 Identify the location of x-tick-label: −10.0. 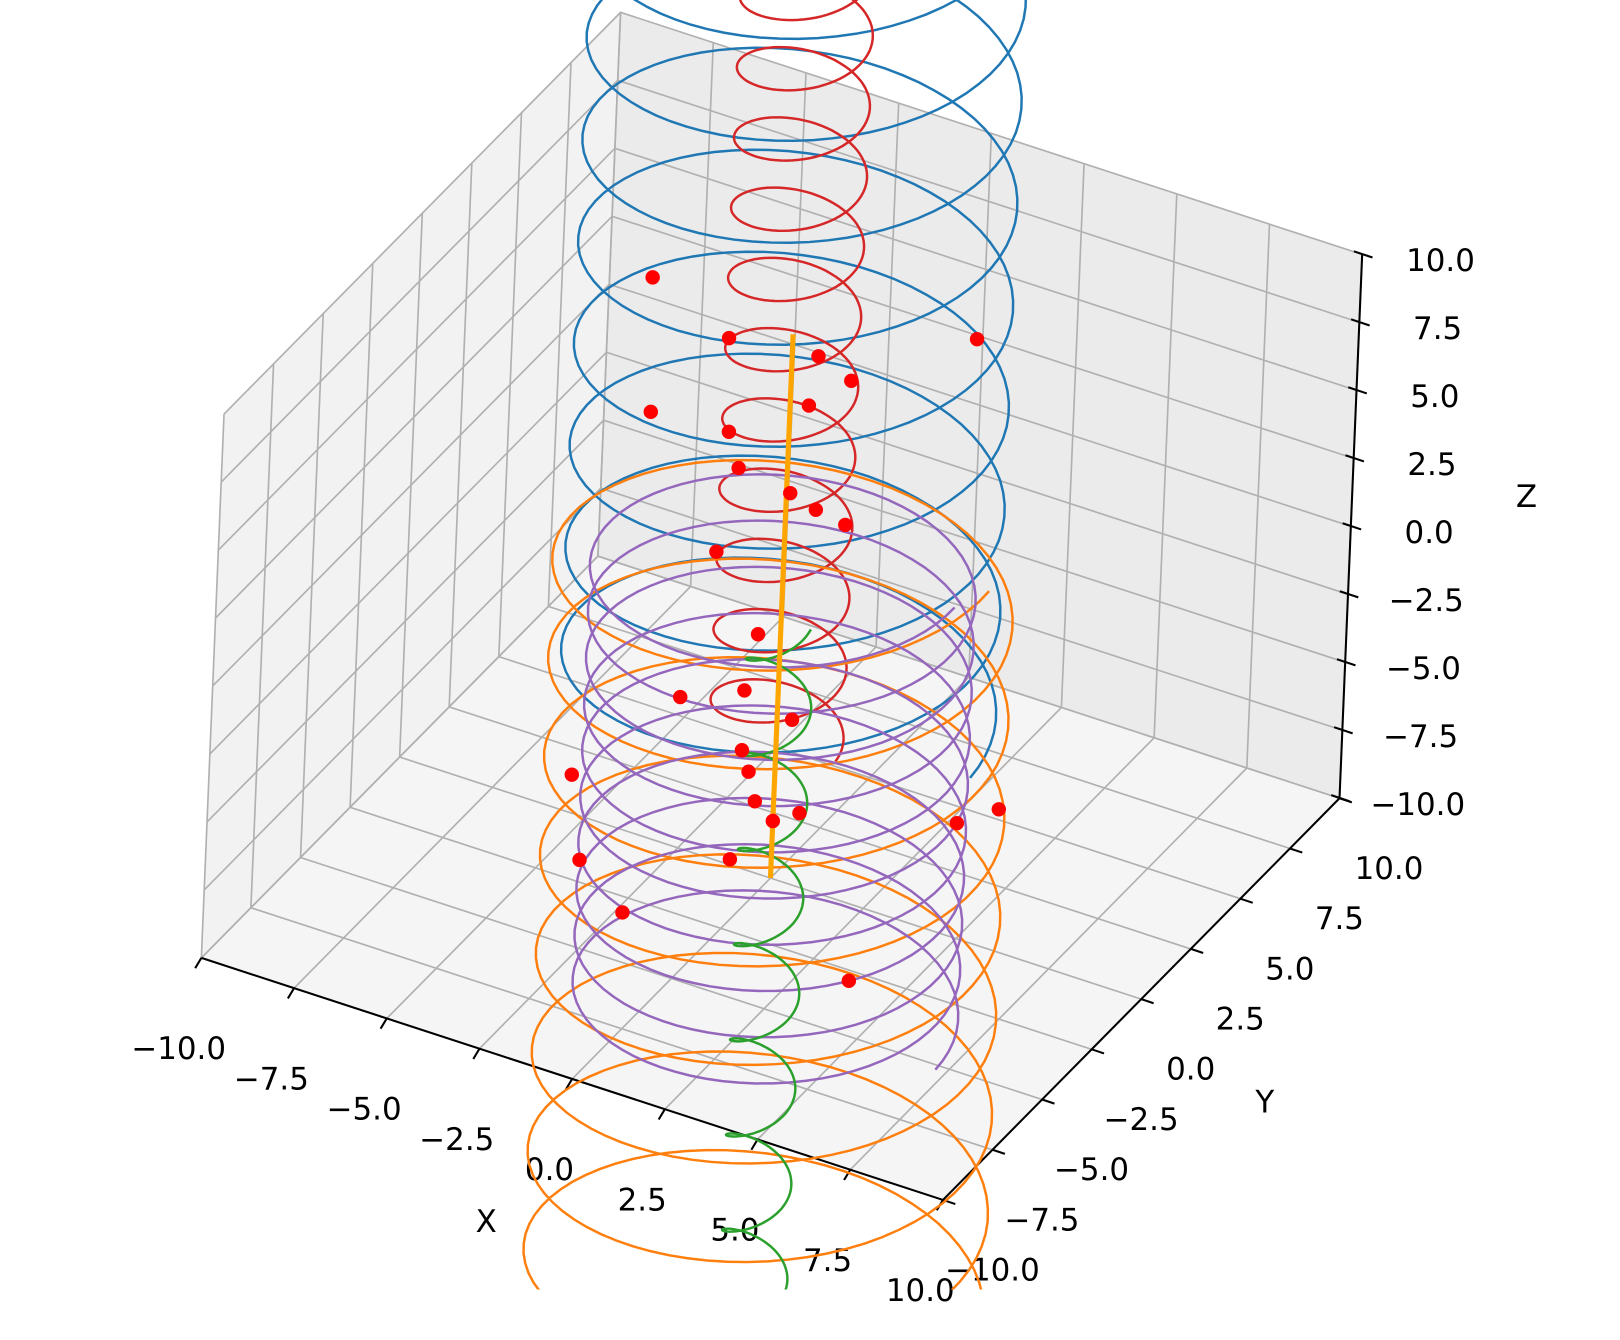
(178, 1049).